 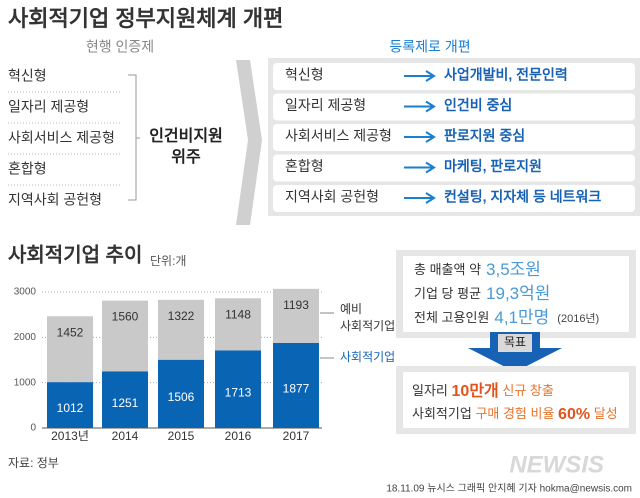 I want to click on goal-lead: 일자리, so click(x=430, y=390).